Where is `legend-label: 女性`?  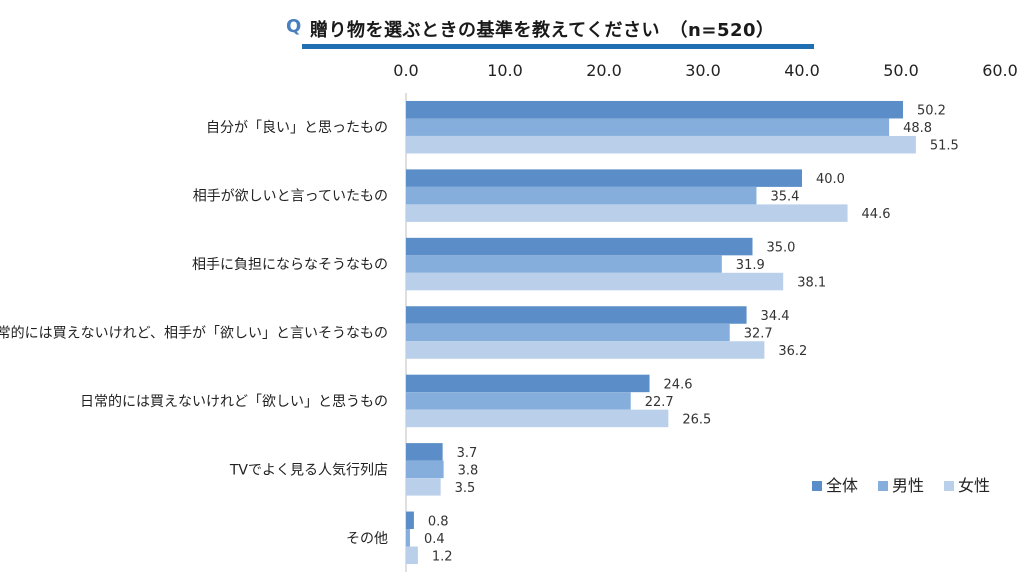 legend-label: 女性 is located at coordinates (974, 485).